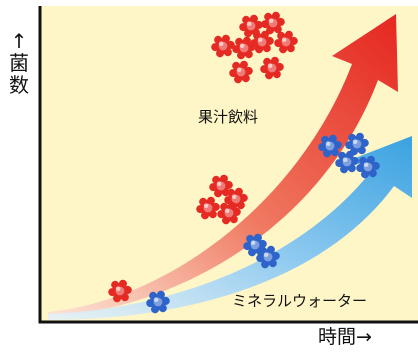  Describe the element at coordinates (19, 41) in the screenshot. I see `y-axis-arrow: ↑` at that location.